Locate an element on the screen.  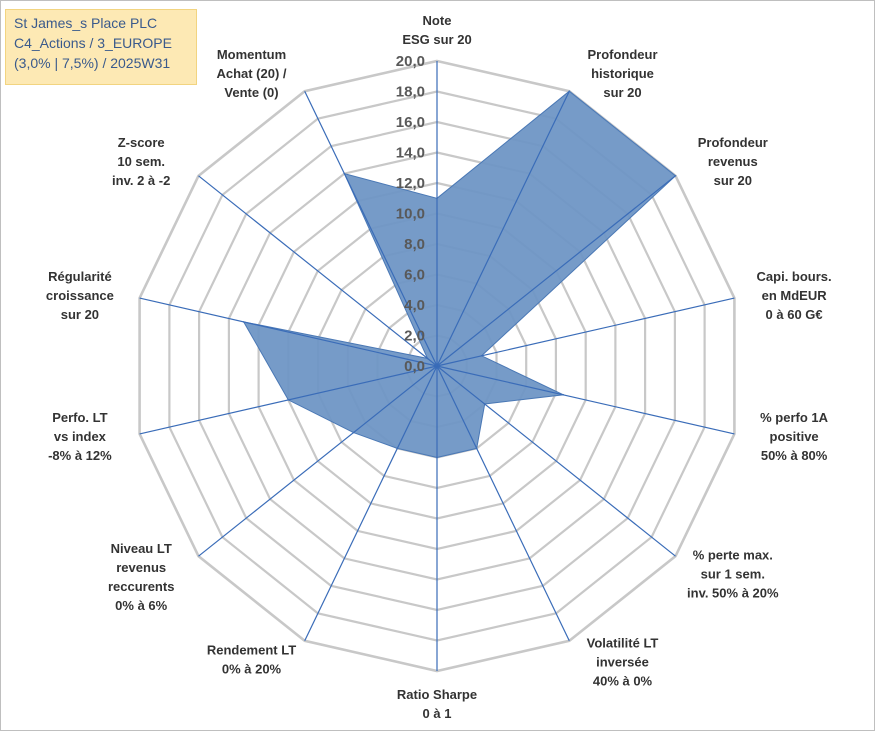
axis-category-label-line: vs index is located at coordinates (80, 436).